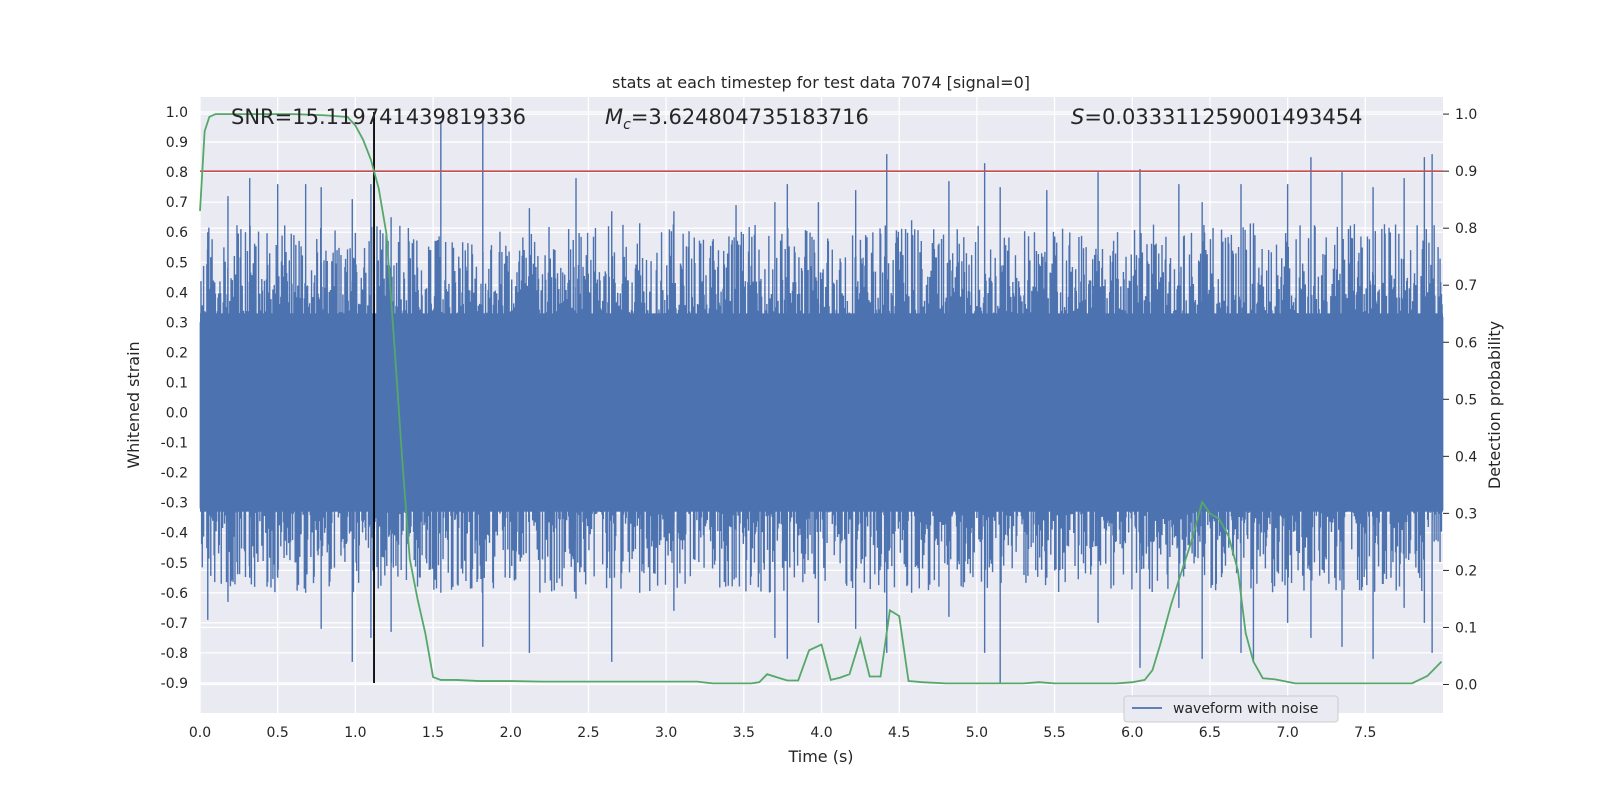  I want to click on y2-tick-labels: 1.0 0.9 0.8 0.7 0.6 0.5 0.4 0.3 0.2 0.1 0.0, so click(1460, 400).